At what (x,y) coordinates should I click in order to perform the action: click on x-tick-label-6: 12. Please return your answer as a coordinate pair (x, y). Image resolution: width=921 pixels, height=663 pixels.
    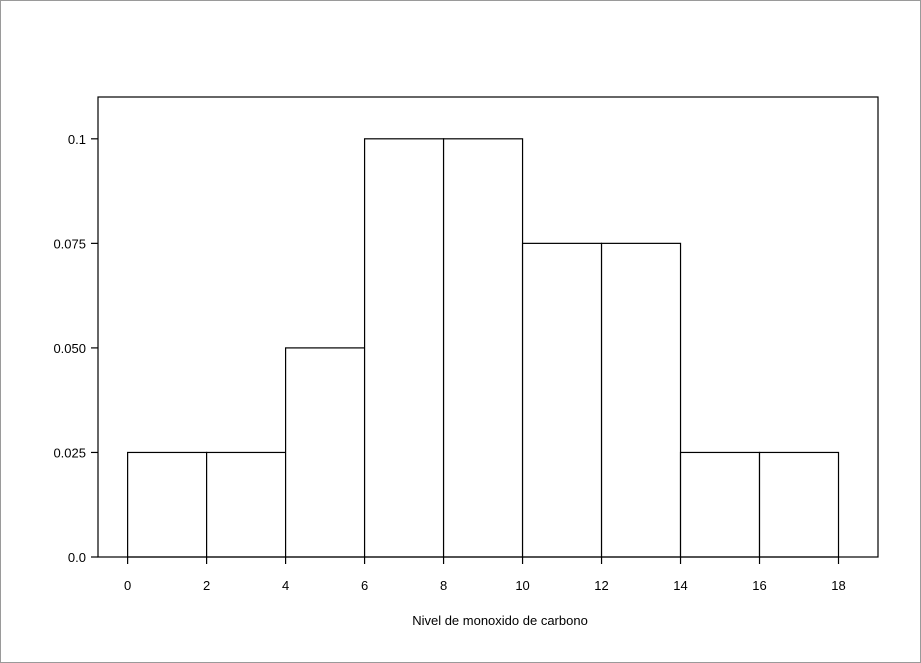
    Looking at the image, I should click on (601, 585).